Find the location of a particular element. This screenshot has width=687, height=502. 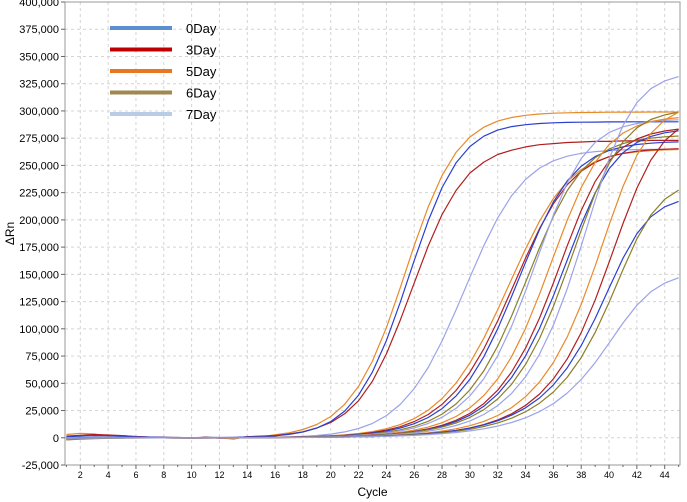

x-tick-label: 20 is located at coordinates (331, 475).